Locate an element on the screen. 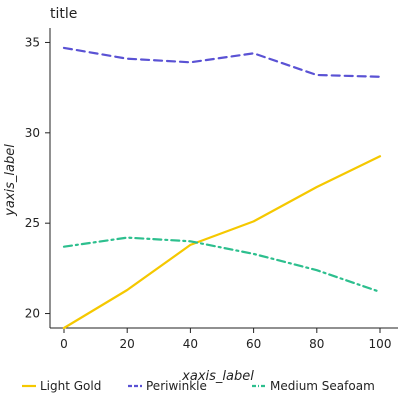 The image size is (402, 400). x-tick-label: 100 is located at coordinates (380, 344).